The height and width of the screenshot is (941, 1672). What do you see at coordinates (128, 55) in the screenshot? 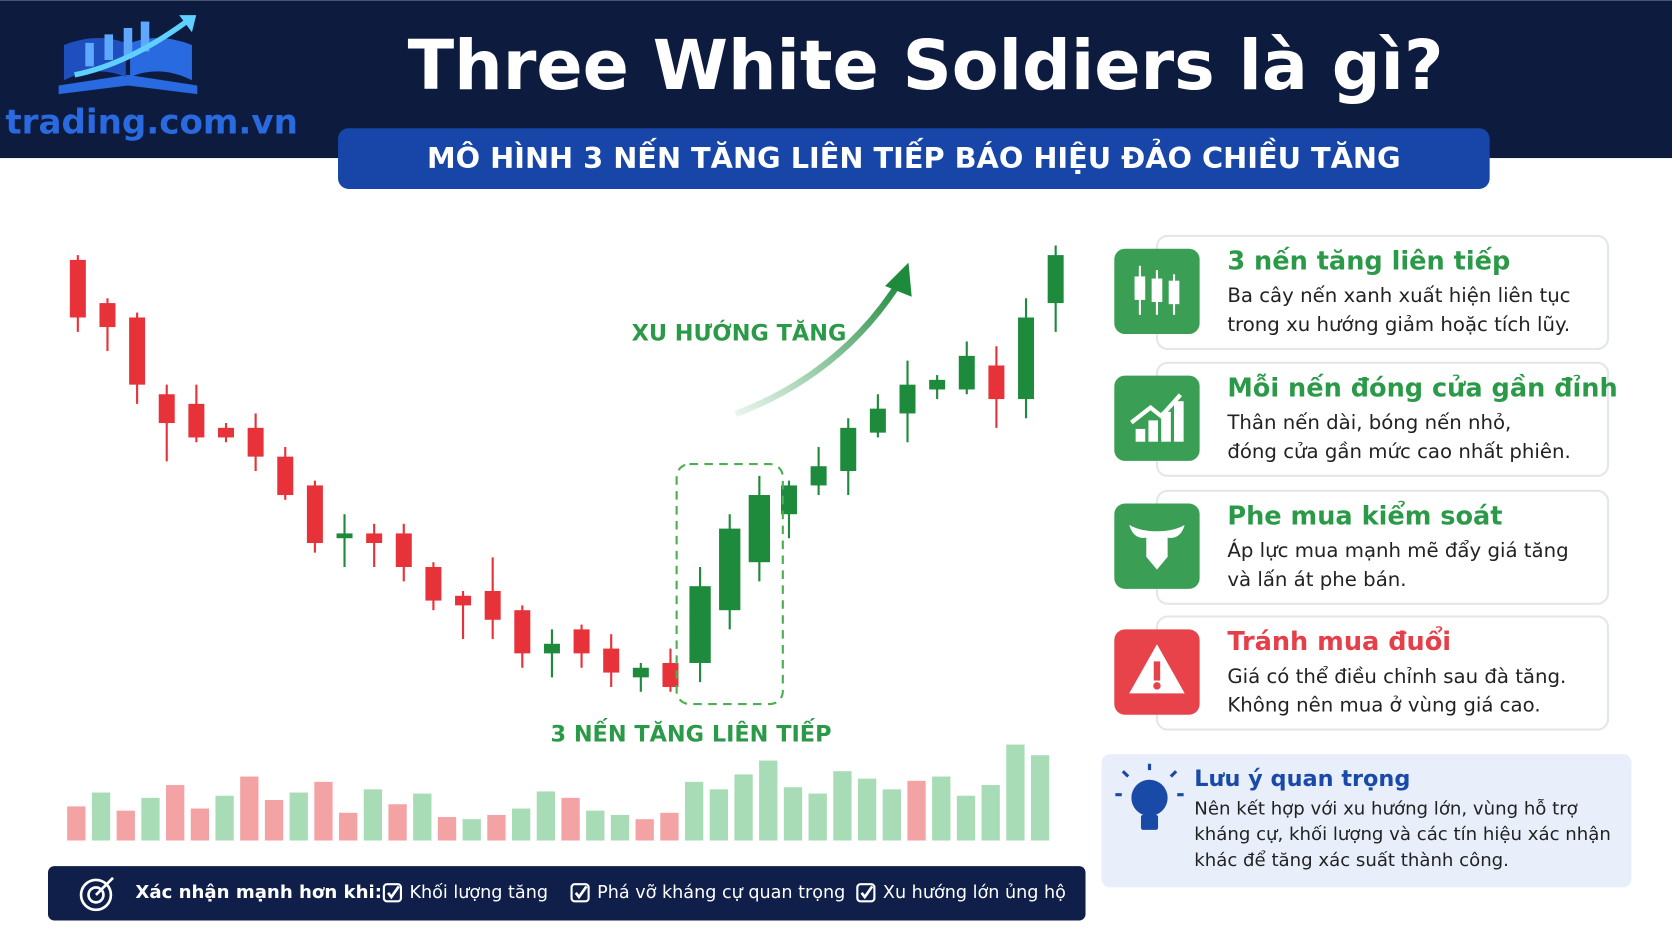
I see `logo-icon` at bounding box center [128, 55].